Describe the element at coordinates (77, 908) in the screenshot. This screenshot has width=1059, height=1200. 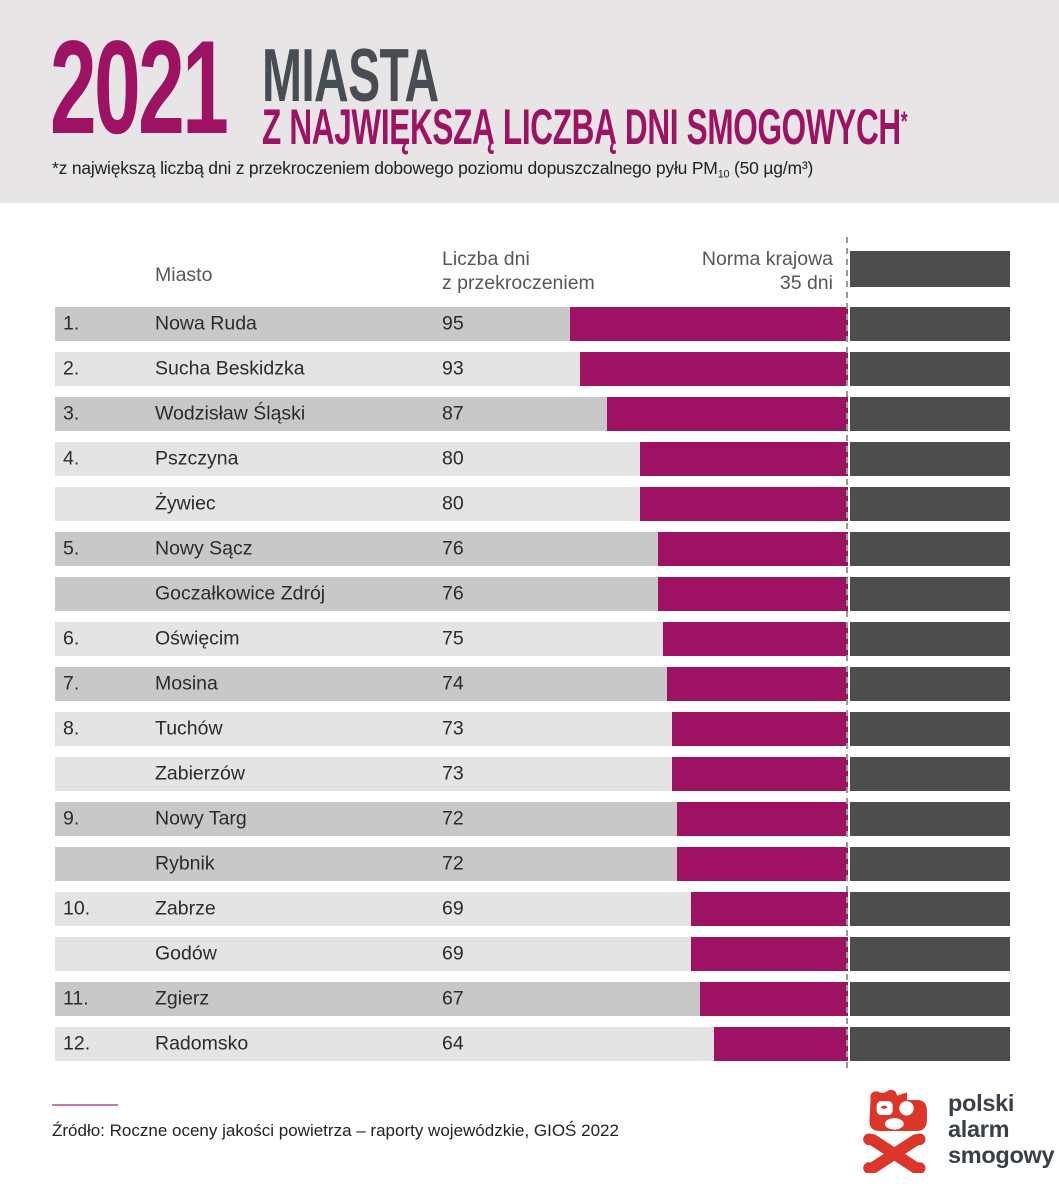
I see `rank-label: 10.` at that location.